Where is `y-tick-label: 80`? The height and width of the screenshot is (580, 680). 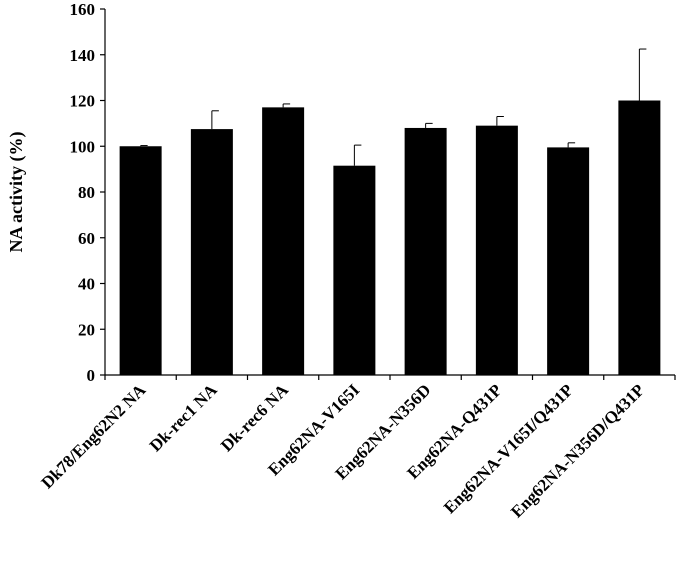 y-tick-label: 80 is located at coordinates (86, 192).